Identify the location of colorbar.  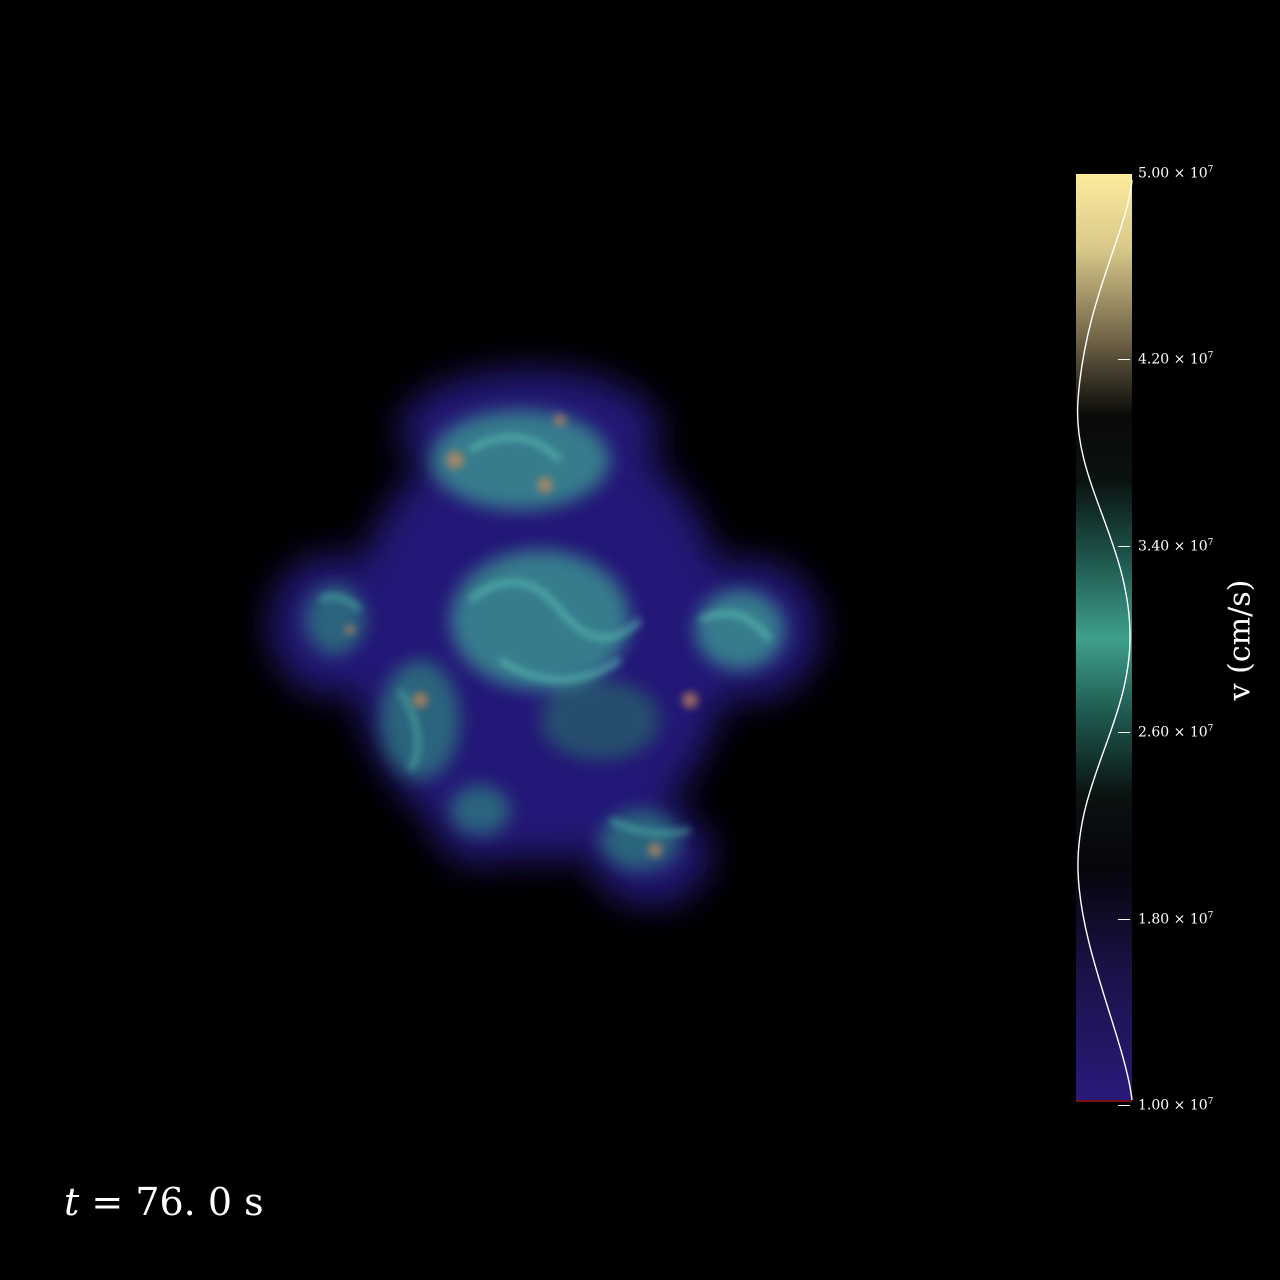
(1104, 638).